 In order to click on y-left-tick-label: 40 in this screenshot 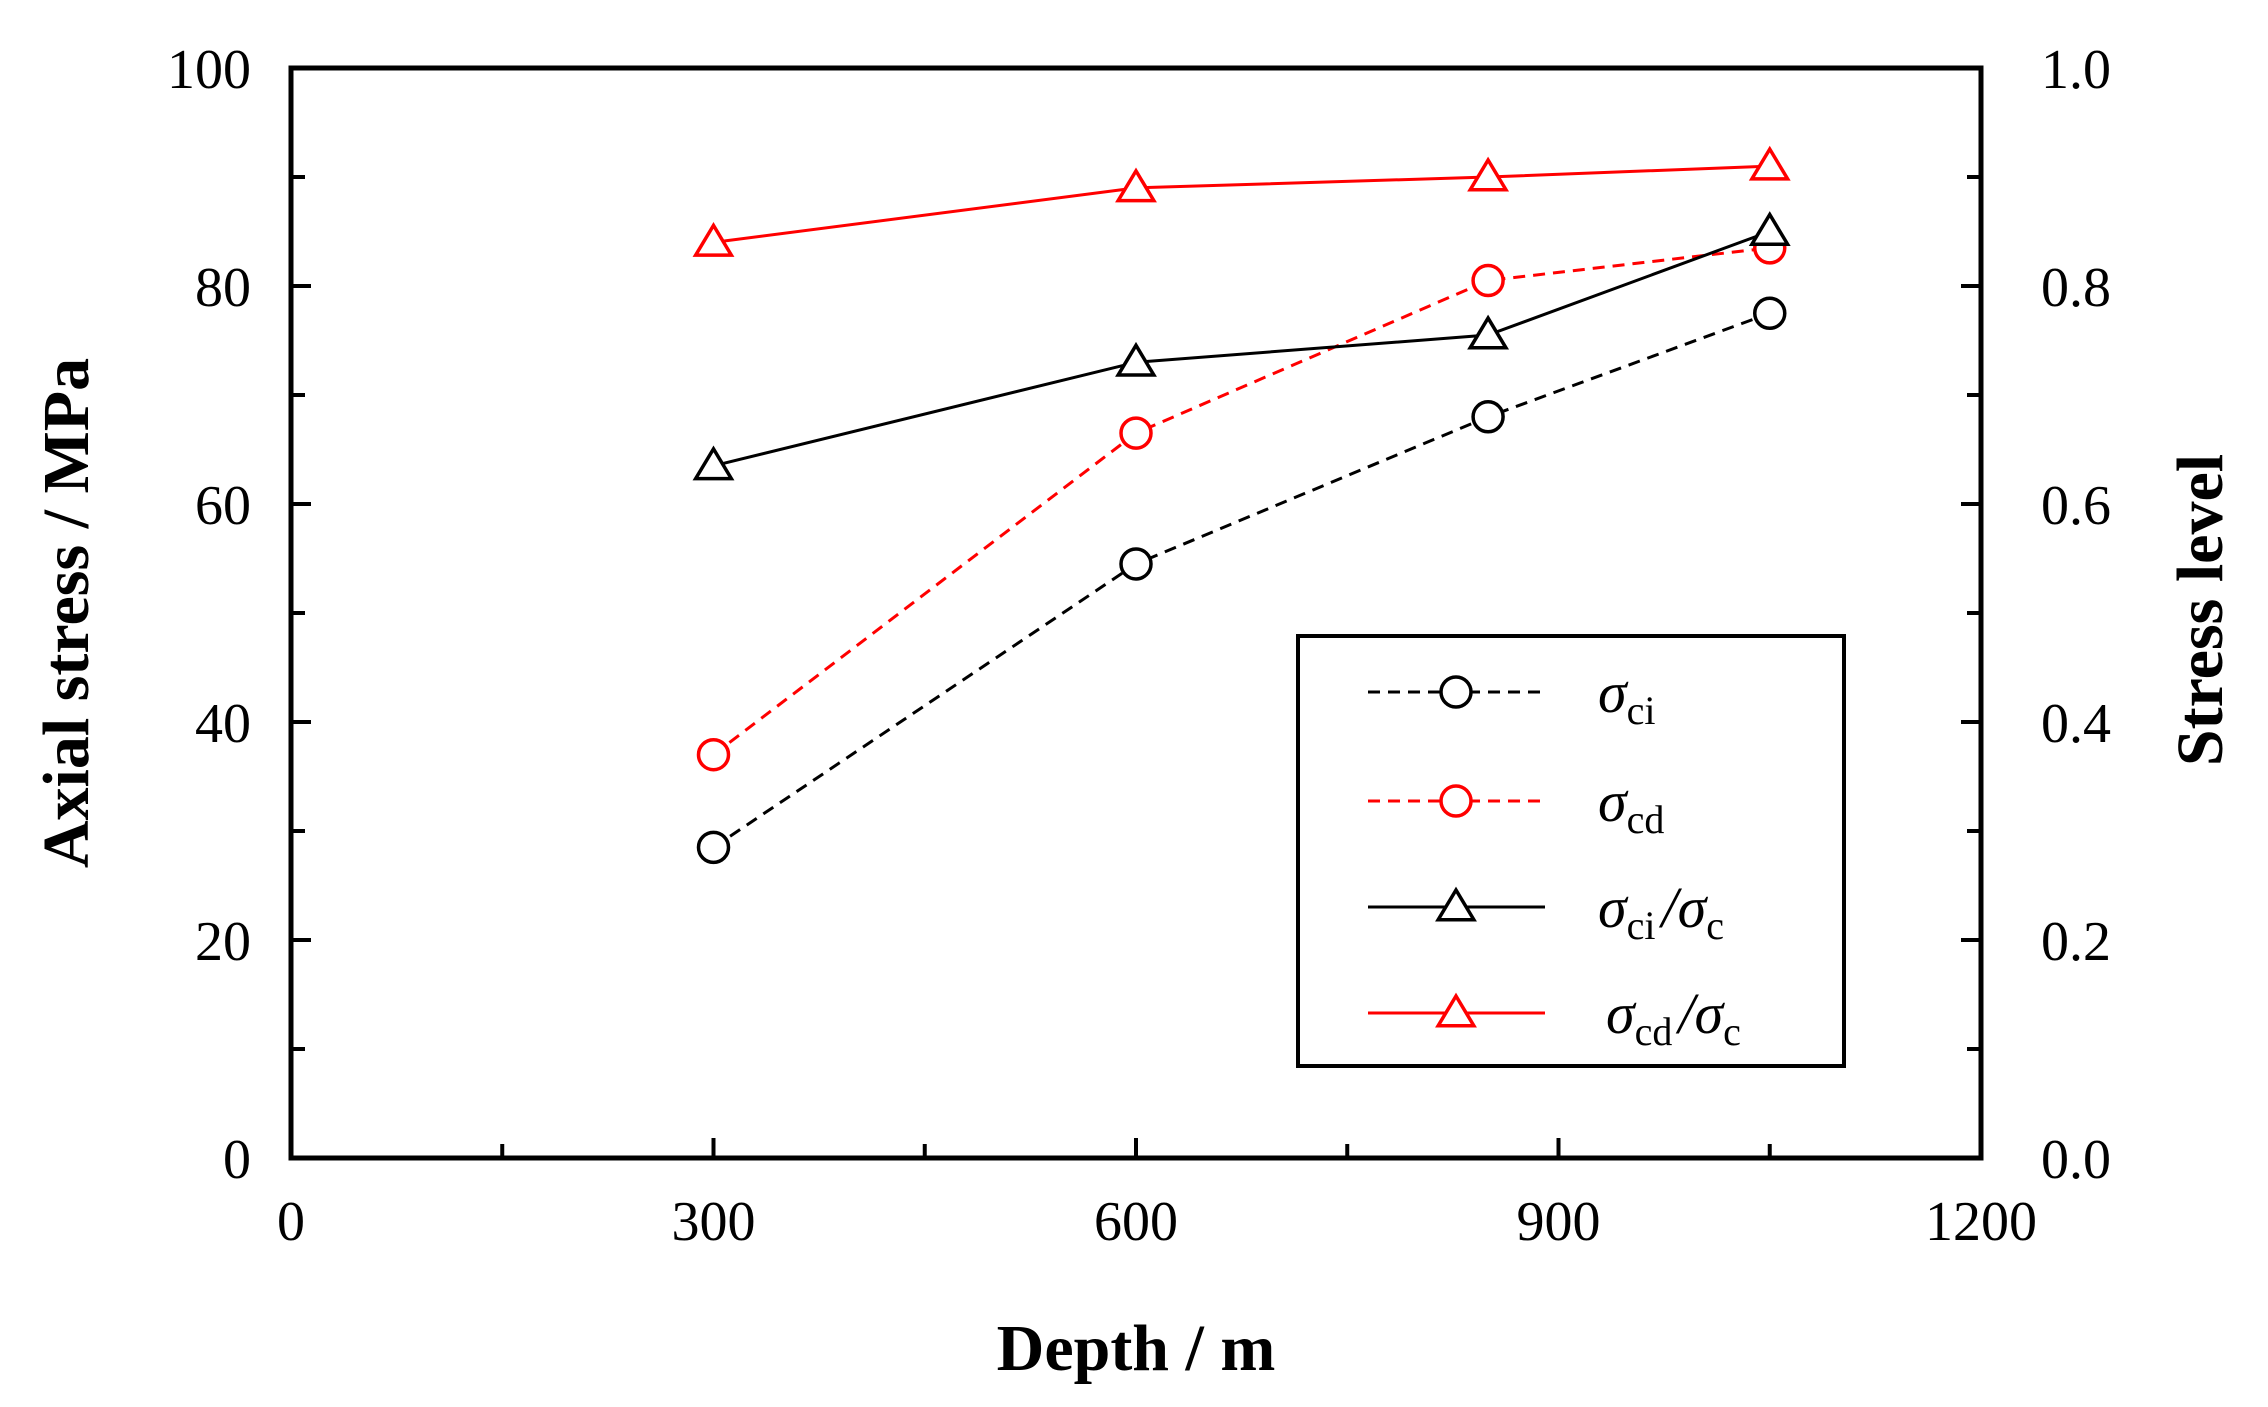, I will do `click(223, 724)`.